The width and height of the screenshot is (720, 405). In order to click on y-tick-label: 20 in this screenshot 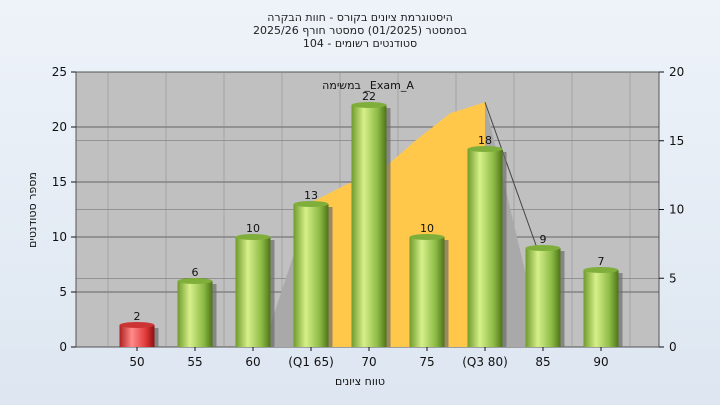, I will do `click(59, 127)`.